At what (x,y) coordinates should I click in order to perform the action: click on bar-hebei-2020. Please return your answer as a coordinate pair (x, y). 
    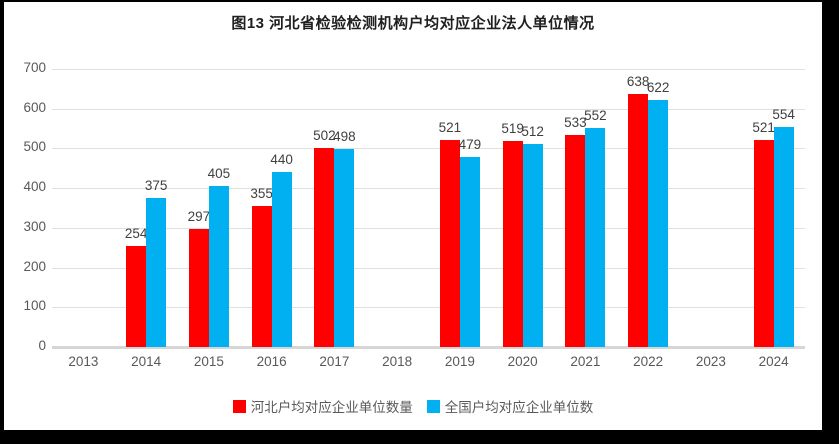
    Looking at the image, I should click on (512, 243).